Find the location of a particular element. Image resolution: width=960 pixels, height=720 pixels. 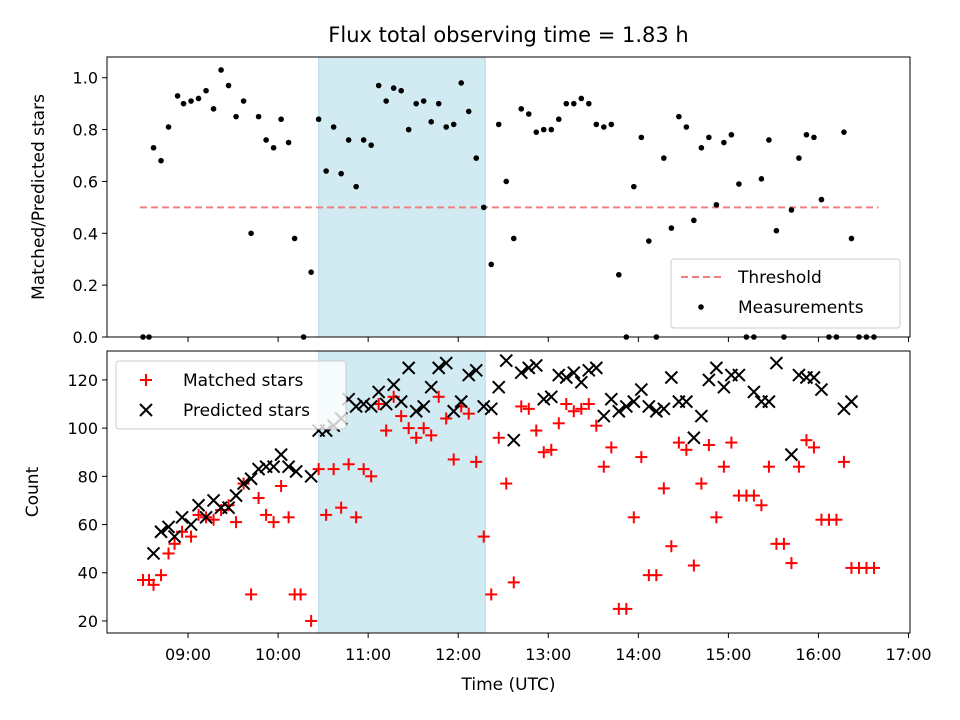

x-tick-label: 17:00 is located at coordinates (908, 654).